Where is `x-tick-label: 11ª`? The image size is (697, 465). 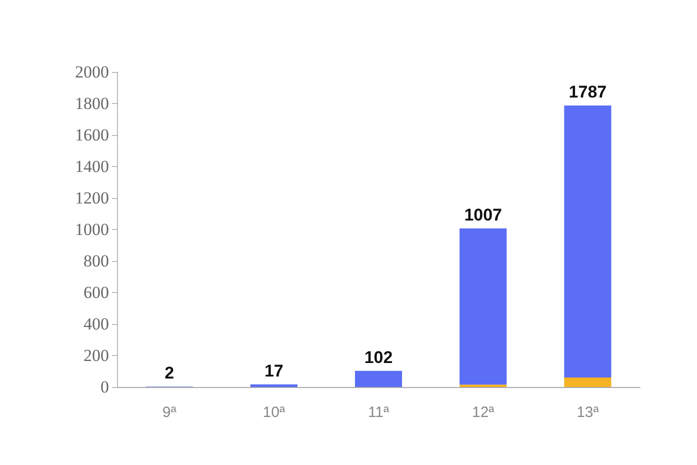
x-tick-label: 11ª is located at coordinates (379, 412).